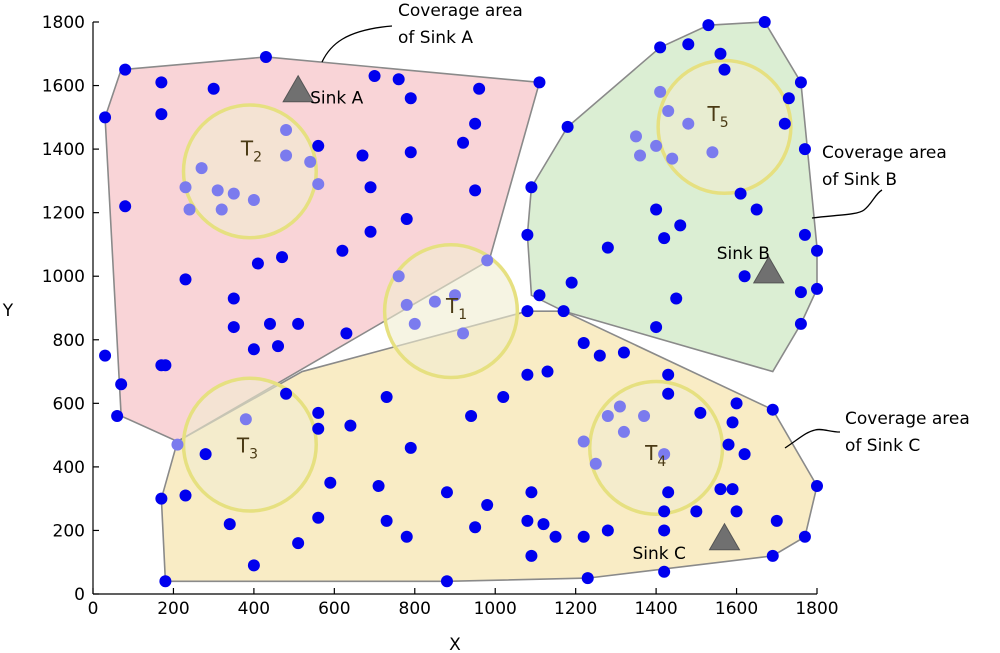  What do you see at coordinates (93, 609) in the screenshot?
I see `x-tick-label: 0` at bounding box center [93, 609].